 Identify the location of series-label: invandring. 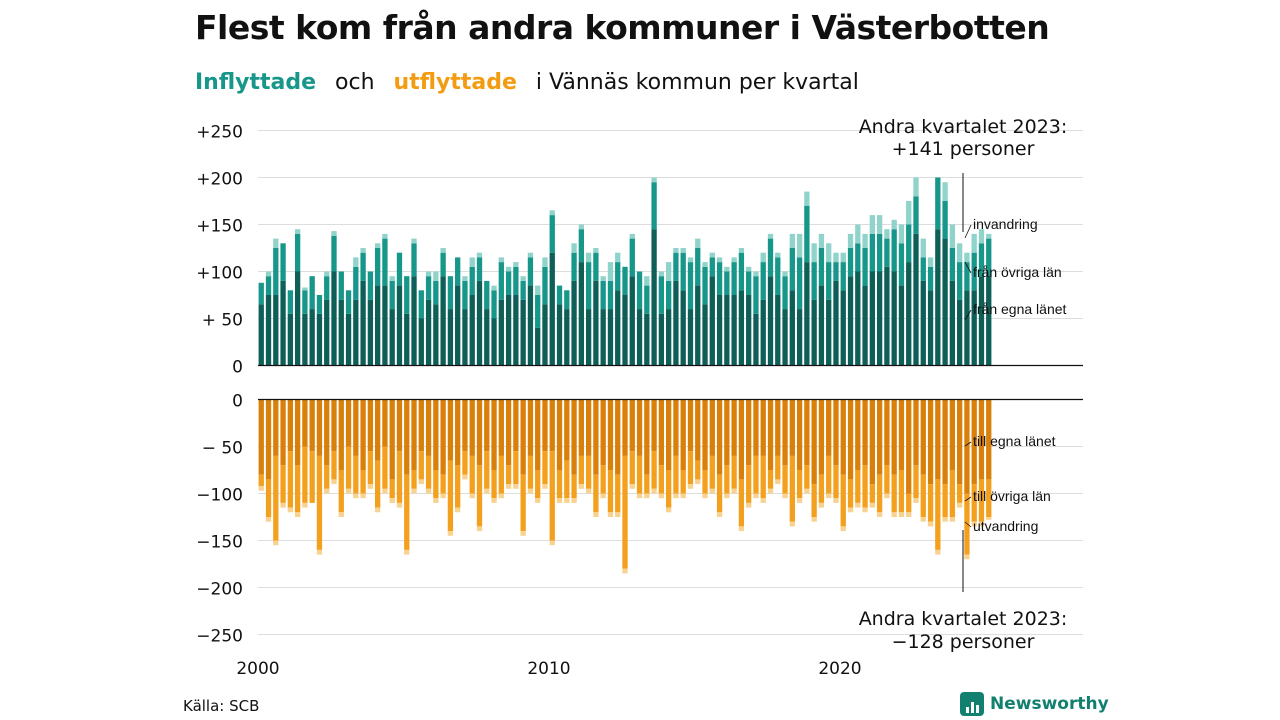
(1005, 224).